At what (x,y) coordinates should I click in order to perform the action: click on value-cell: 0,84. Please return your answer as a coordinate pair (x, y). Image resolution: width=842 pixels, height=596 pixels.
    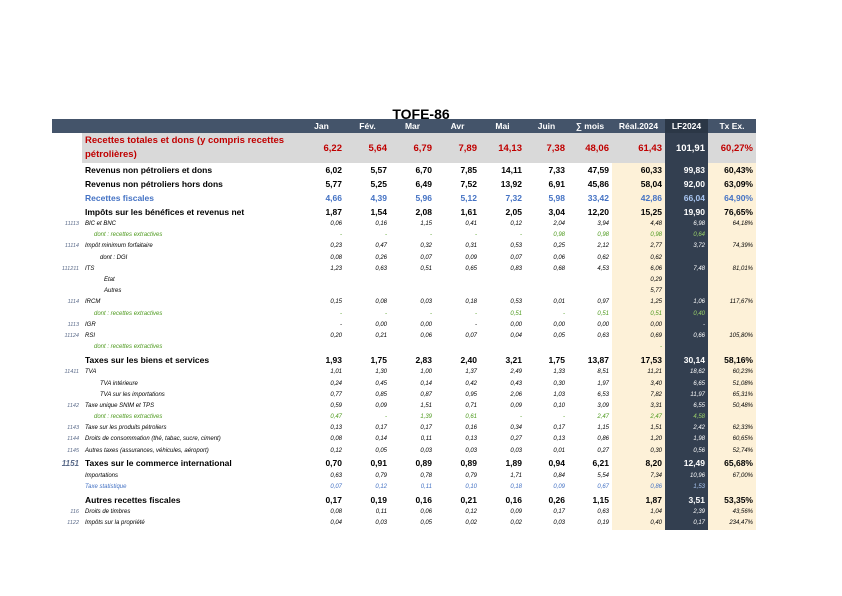
    Looking at the image, I should click on (559, 475).